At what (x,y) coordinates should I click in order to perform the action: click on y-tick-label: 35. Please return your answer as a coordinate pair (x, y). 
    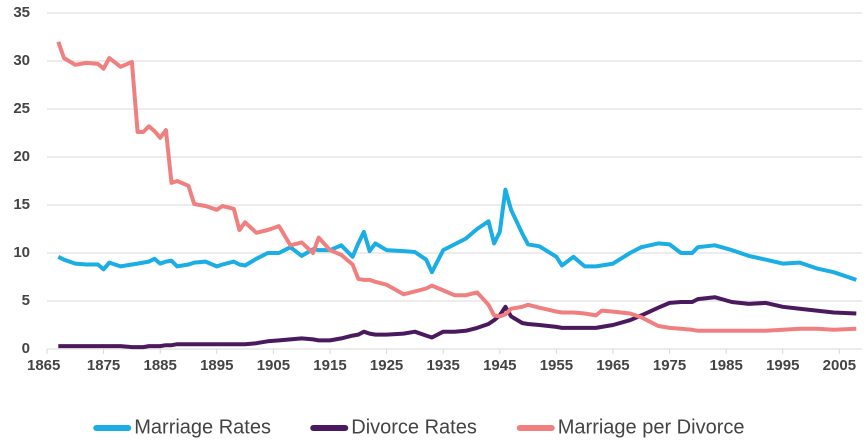
    Looking at the image, I should click on (21, 12).